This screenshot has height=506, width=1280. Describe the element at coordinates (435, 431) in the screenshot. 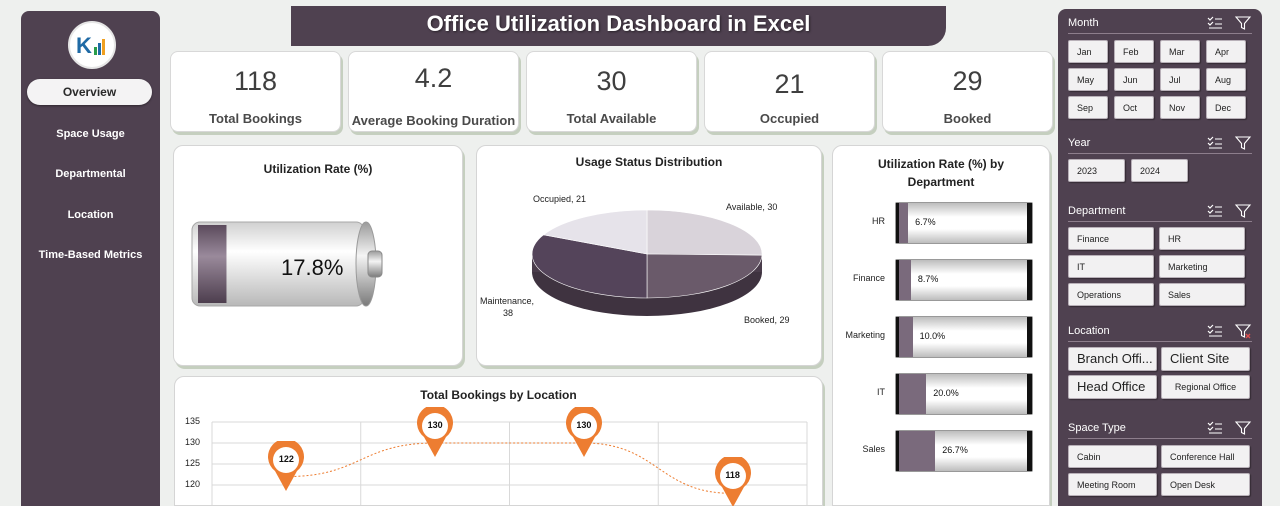

I see `location-pin: 130` at that location.